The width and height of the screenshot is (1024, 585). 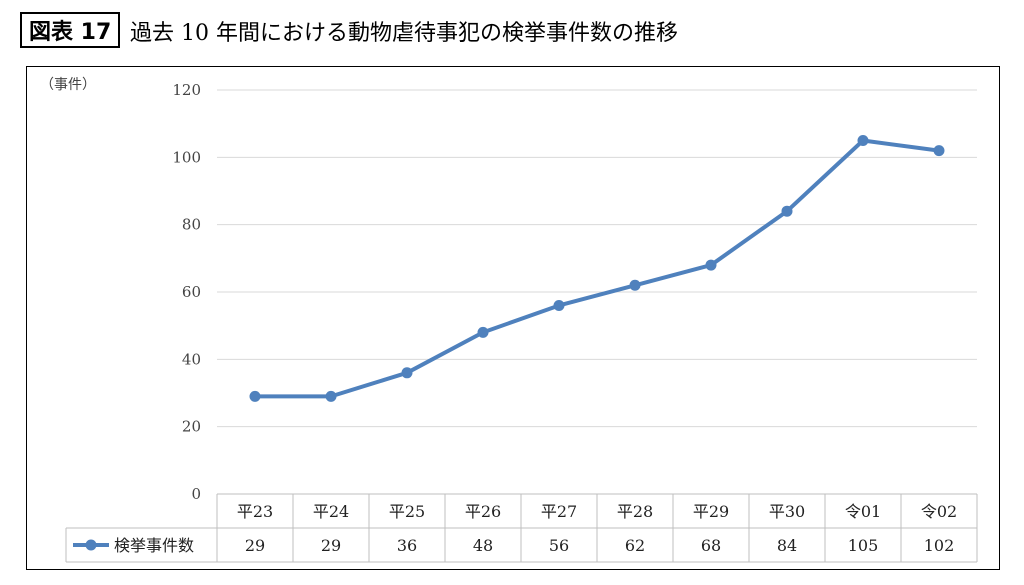 What do you see at coordinates (483, 511) in the screenshot?
I see `x-tick-label: 平26` at bounding box center [483, 511].